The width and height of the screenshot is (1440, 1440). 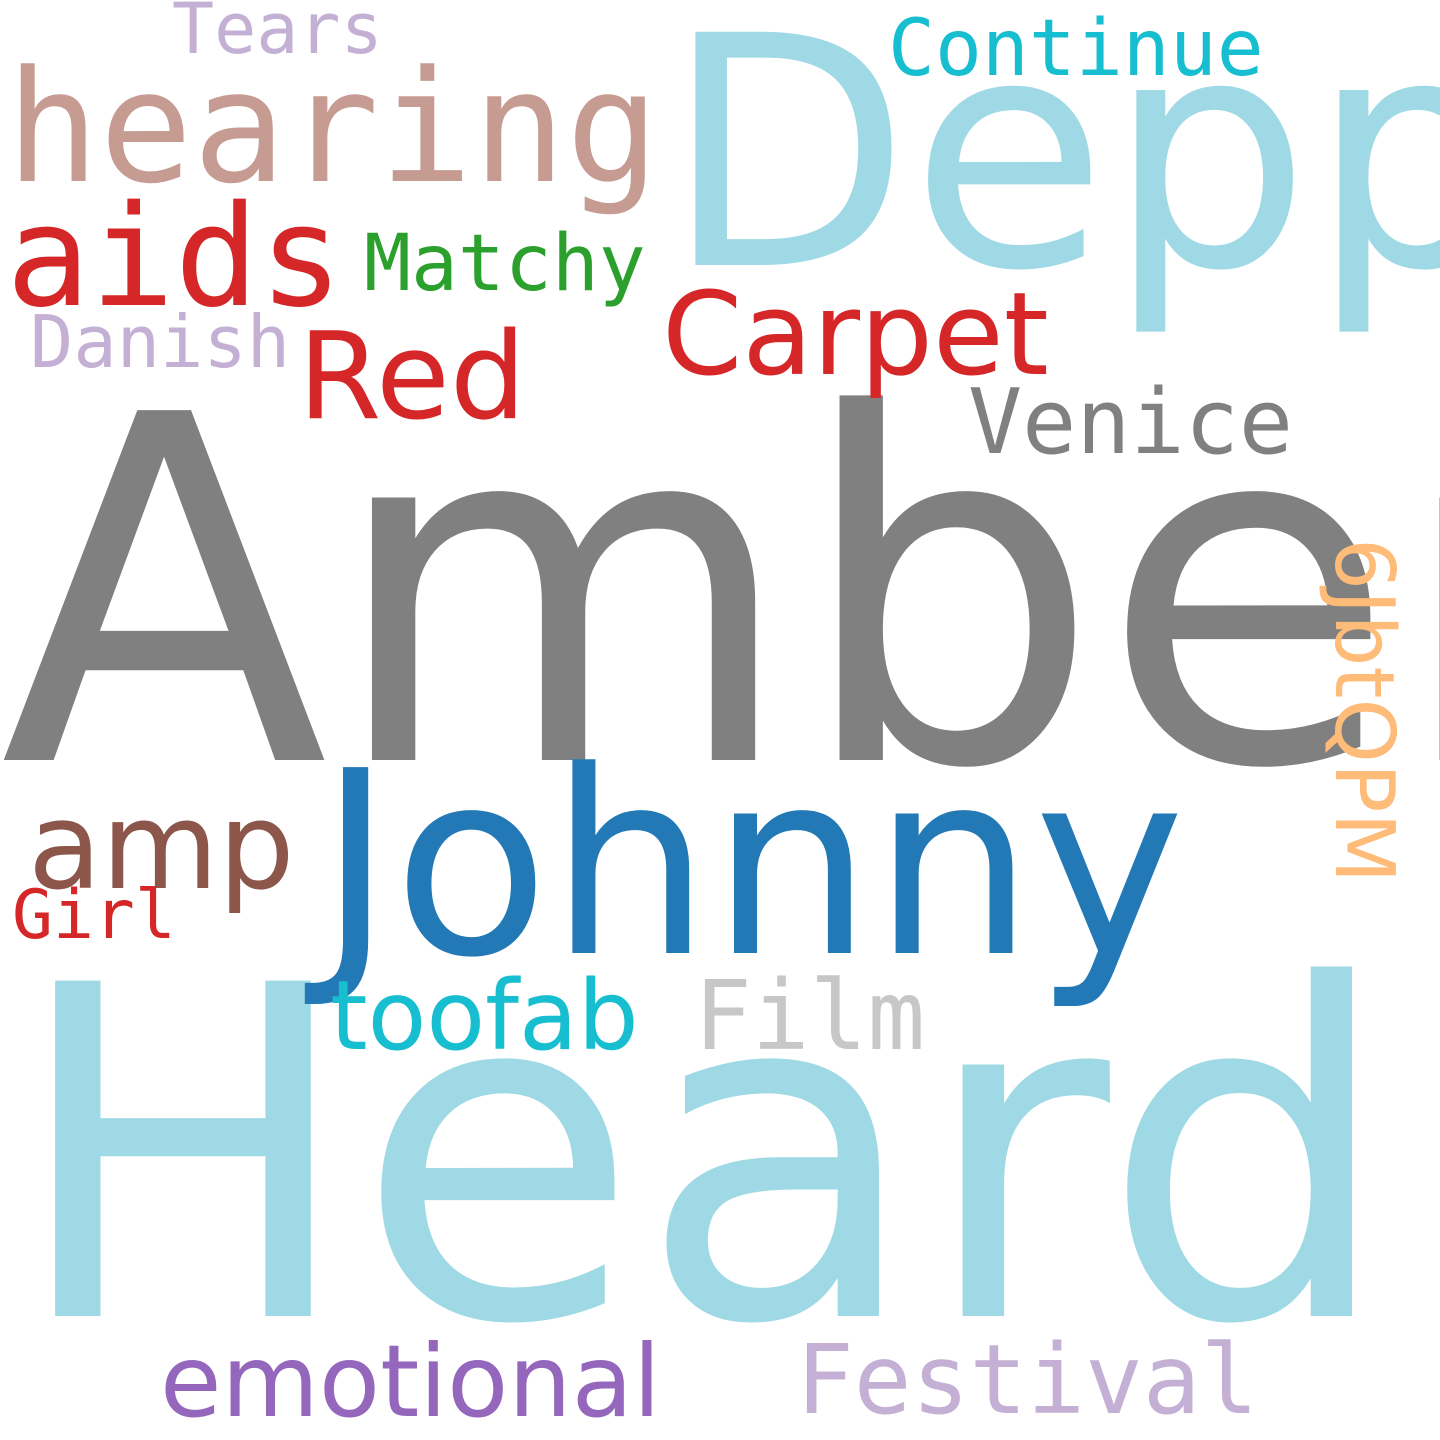 I want to click on word-girl: Girl, so click(x=94, y=915).